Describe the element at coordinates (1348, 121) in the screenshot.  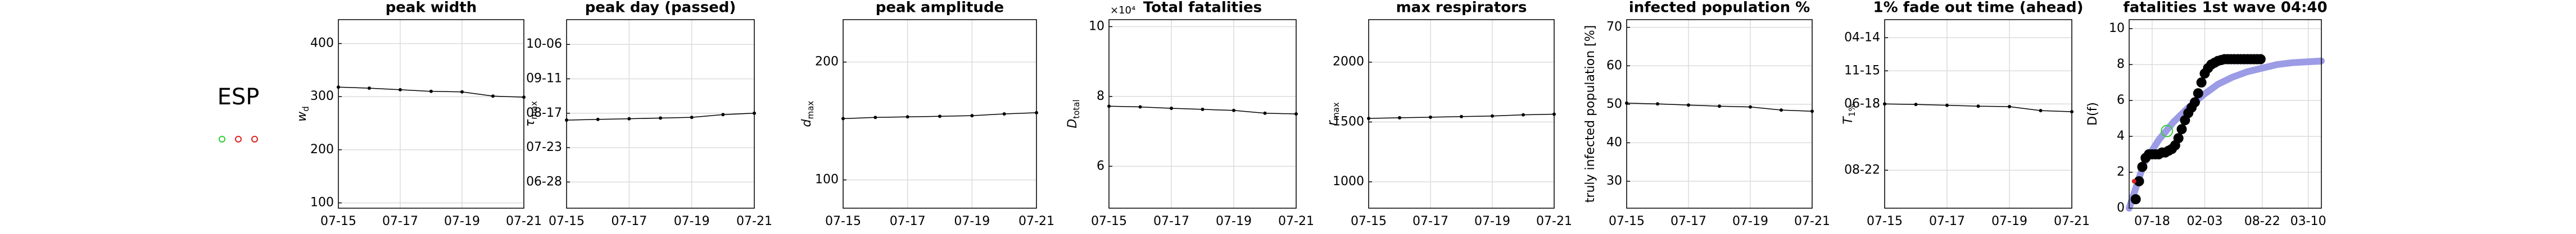
I see `y-tick-label: 1500` at that location.